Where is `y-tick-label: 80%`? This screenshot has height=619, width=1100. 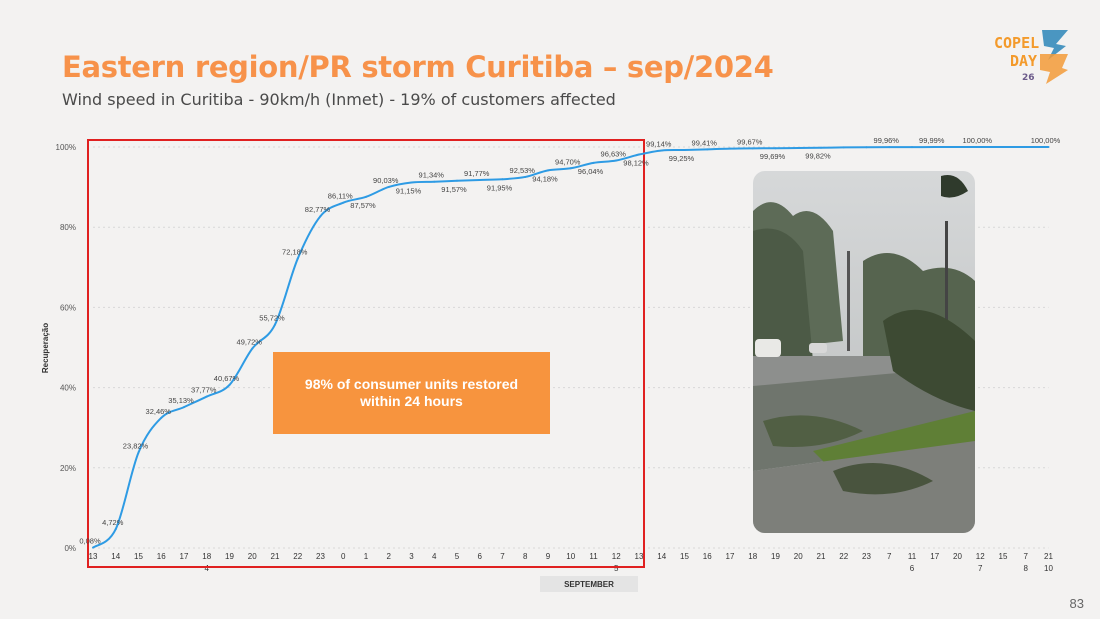 y-tick-label: 80% is located at coordinates (68, 227).